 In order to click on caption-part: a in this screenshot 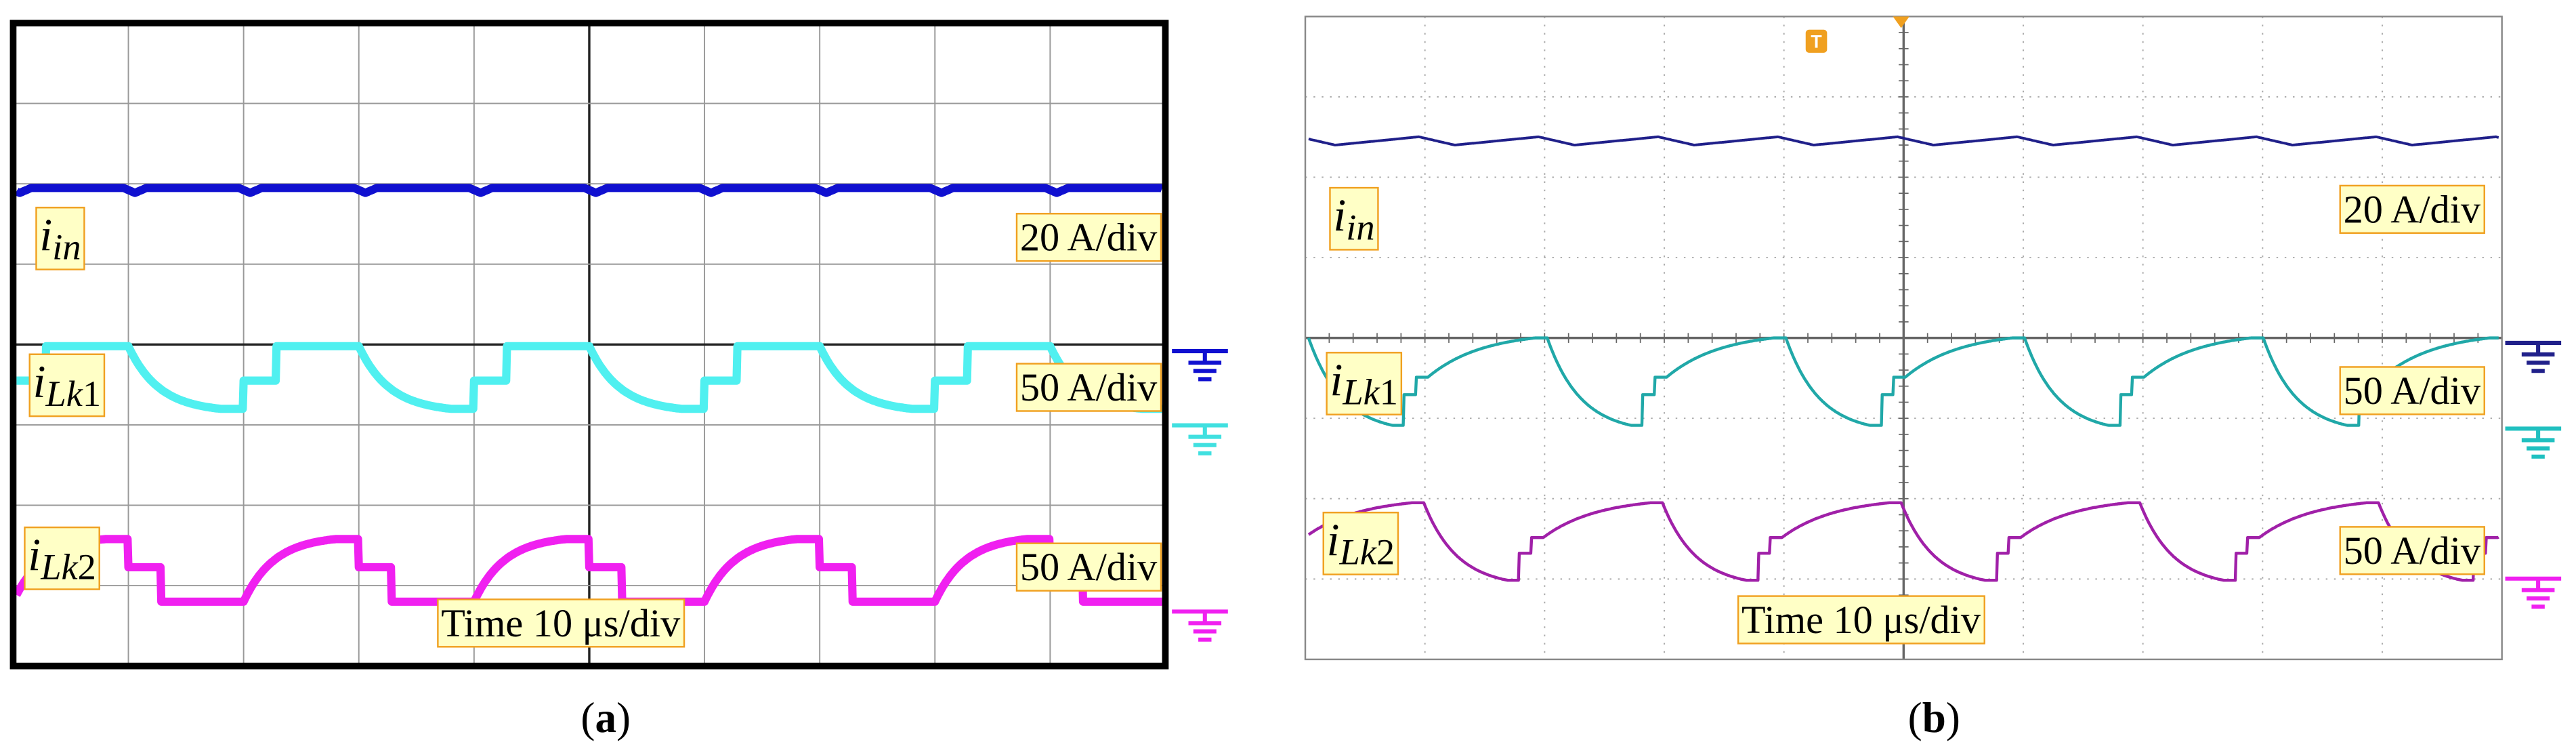, I will do `click(605, 718)`.